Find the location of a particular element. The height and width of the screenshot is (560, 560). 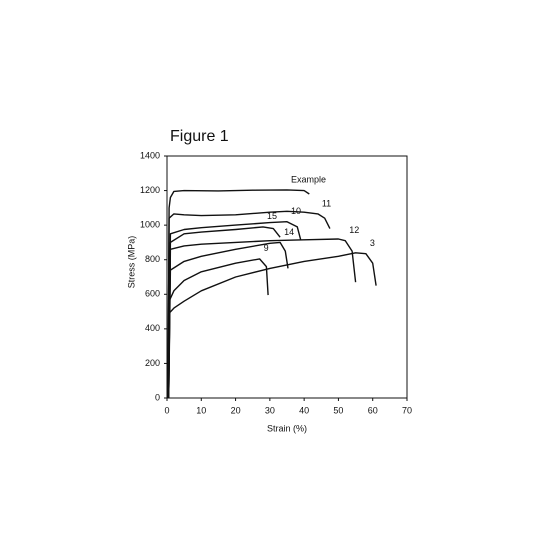

series-label: 12 is located at coordinates (354, 230).